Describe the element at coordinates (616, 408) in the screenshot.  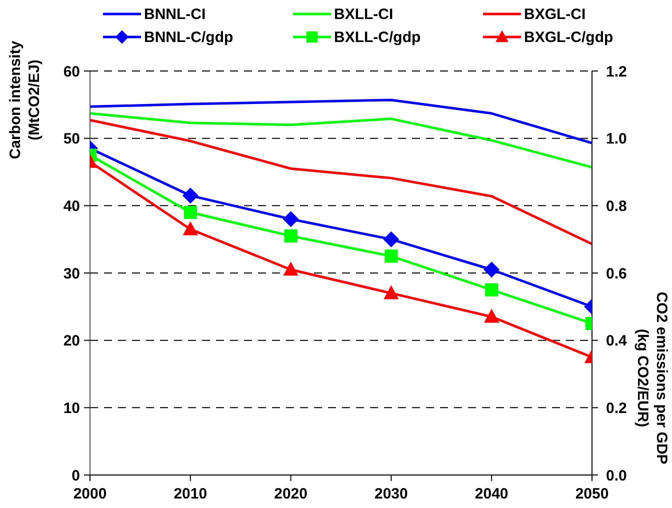
I see `y2-tick-label: 0.2` at that location.